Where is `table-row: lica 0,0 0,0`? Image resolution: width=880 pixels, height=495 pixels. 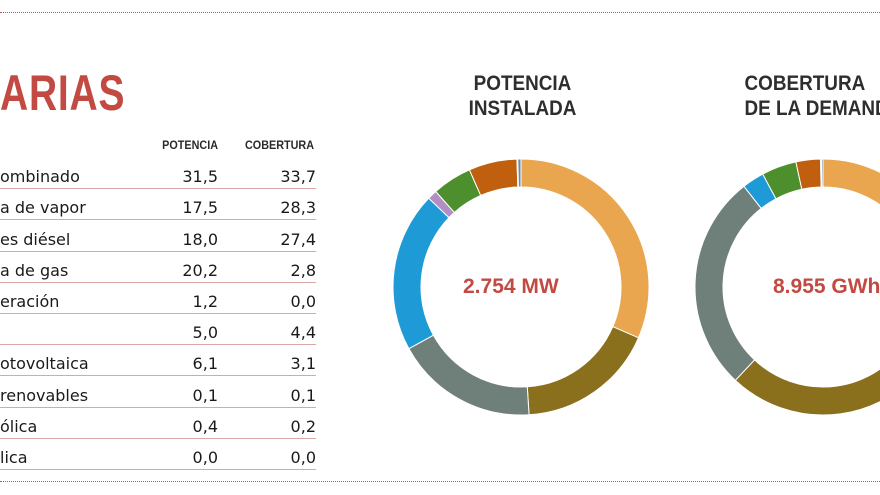 table-row: lica 0,0 0,0 is located at coordinates (158, 454).